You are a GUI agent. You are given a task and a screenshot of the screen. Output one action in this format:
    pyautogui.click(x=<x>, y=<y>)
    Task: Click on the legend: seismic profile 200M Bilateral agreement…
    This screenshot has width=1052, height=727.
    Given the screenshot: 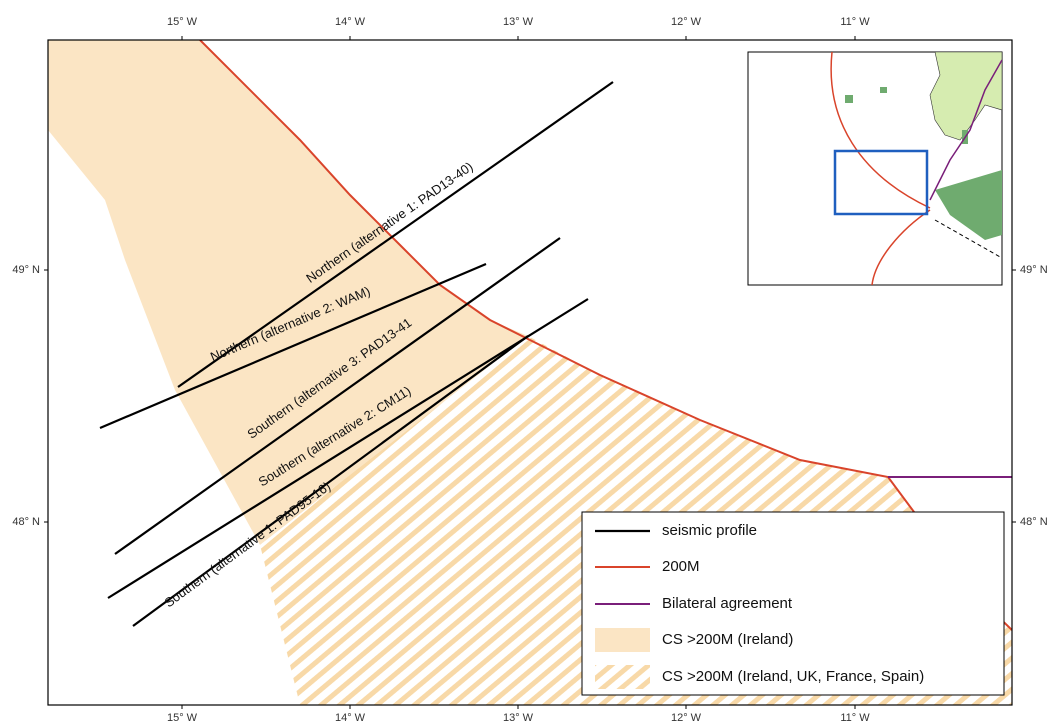 What is the action you would take?
    pyautogui.click(x=793, y=603)
    